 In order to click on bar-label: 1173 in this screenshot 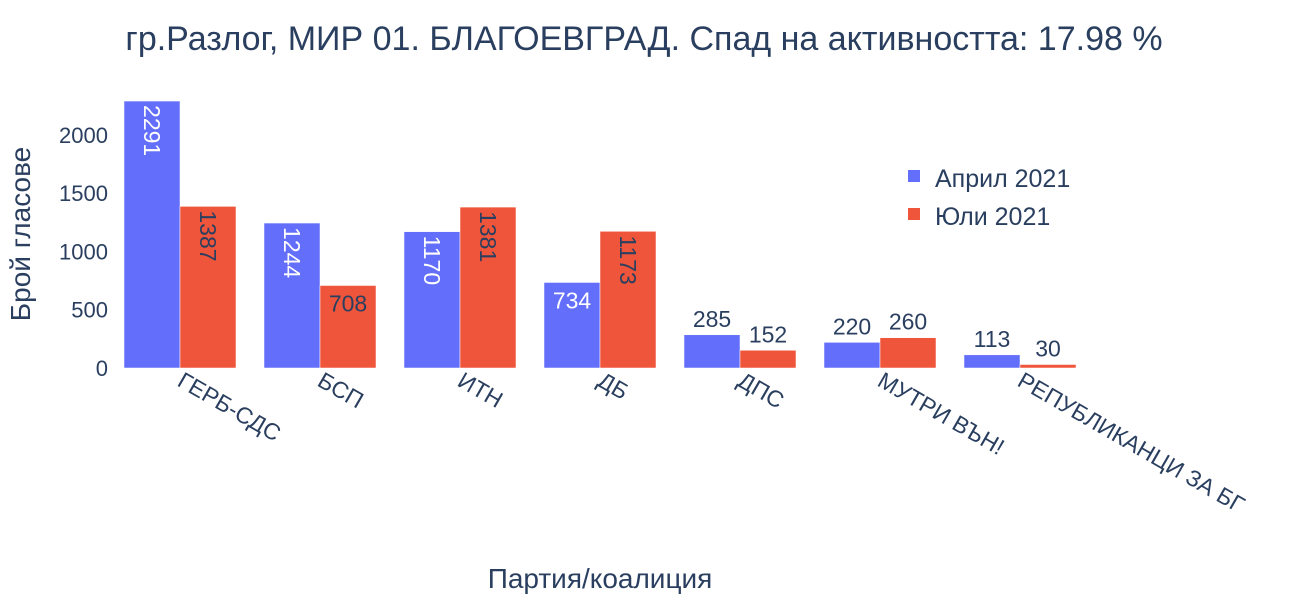, I will do `click(628, 259)`.